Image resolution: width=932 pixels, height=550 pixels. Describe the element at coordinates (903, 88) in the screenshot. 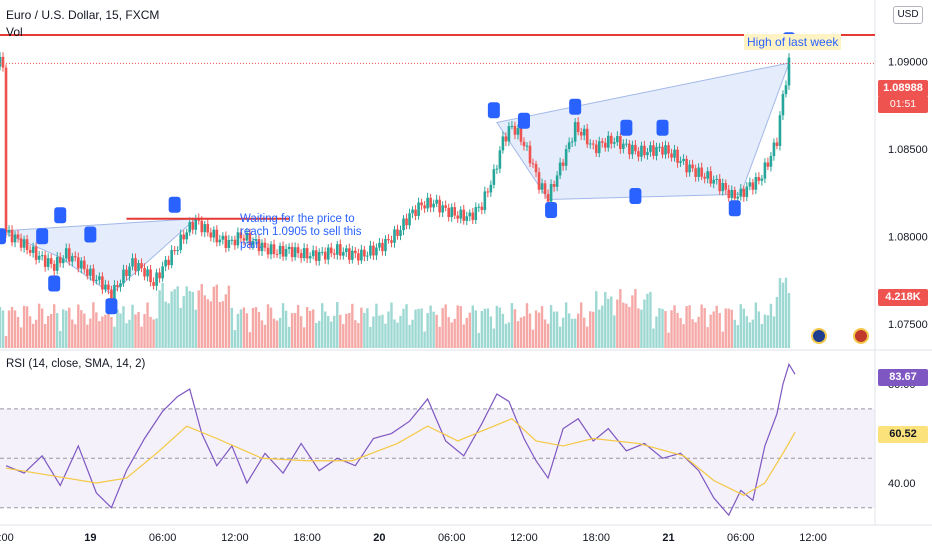

I see `last-price-tag: 1.08988` at that location.